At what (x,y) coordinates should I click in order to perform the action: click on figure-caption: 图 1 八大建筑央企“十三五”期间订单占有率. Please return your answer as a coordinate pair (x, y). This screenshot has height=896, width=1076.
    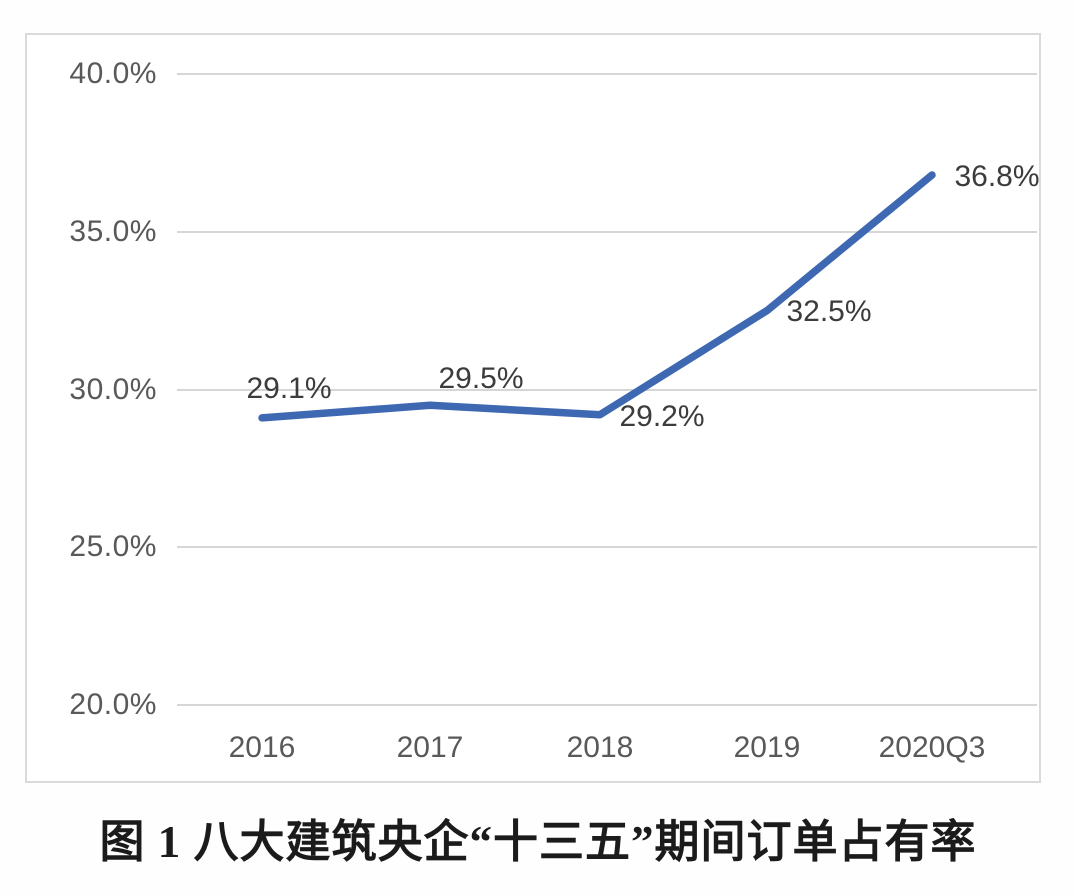
    Looking at the image, I should click on (538, 842).